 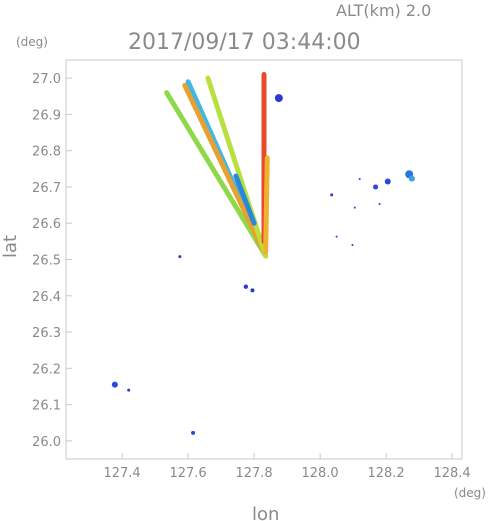 I want to click on y-tick-label: 26.0, so click(x=46, y=442).